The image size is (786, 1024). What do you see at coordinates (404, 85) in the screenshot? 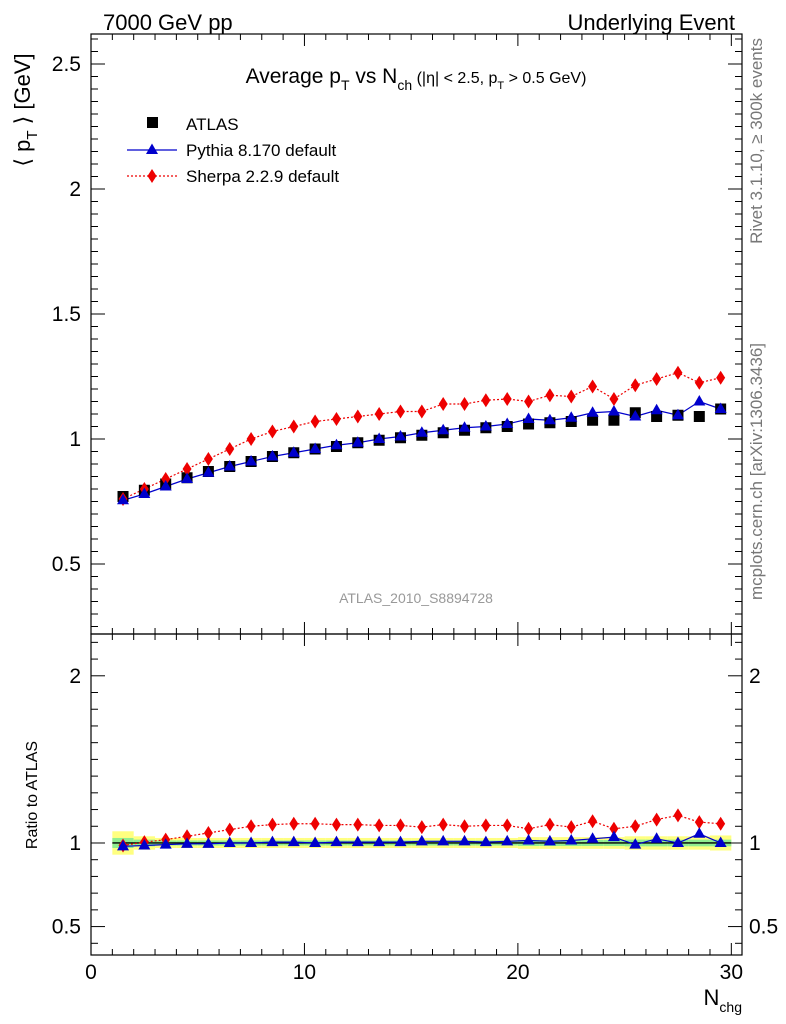
I see `title-mid-sub: ch` at bounding box center [404, 85].